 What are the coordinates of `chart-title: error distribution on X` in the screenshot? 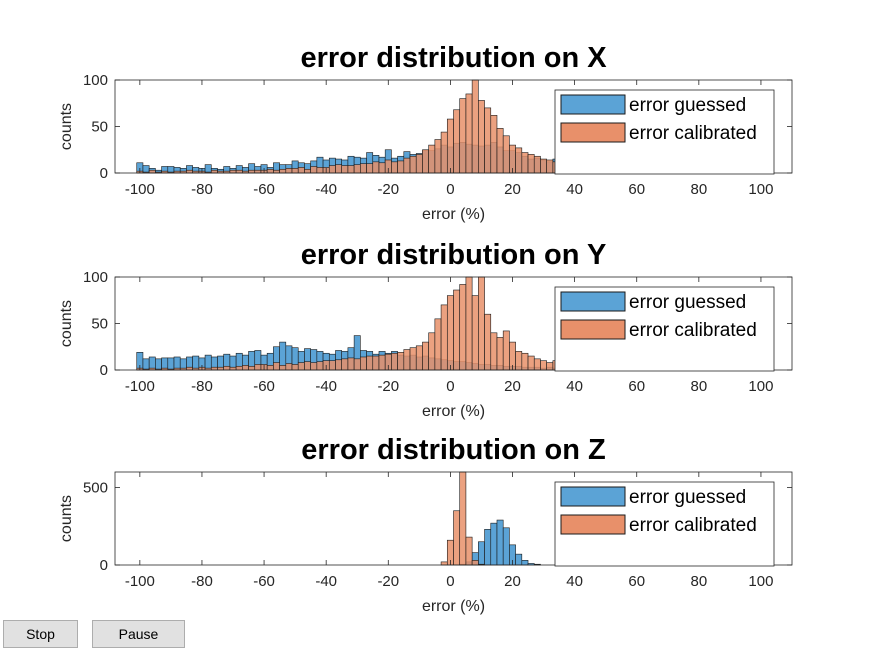 It's located at (453, 58).